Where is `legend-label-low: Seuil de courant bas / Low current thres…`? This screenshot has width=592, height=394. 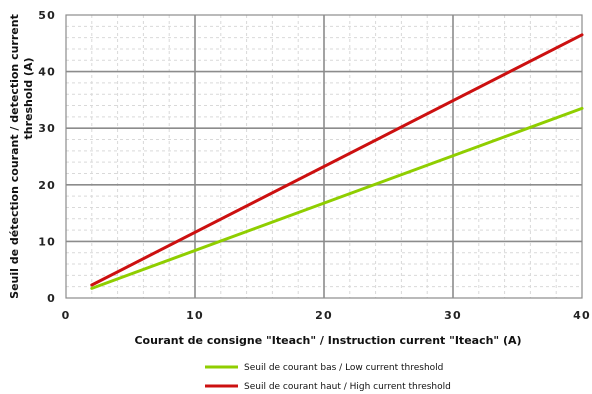
legend-label-low: Seuil de courant bas / Low current thres… is located at coordinates (343, 368).